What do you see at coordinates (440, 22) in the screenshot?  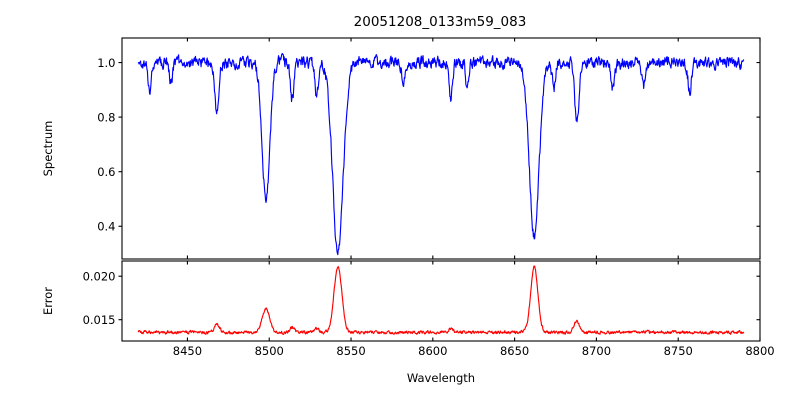 I see `figure-title: 20051208_0133m59_083` at bounding box center [440, 22].